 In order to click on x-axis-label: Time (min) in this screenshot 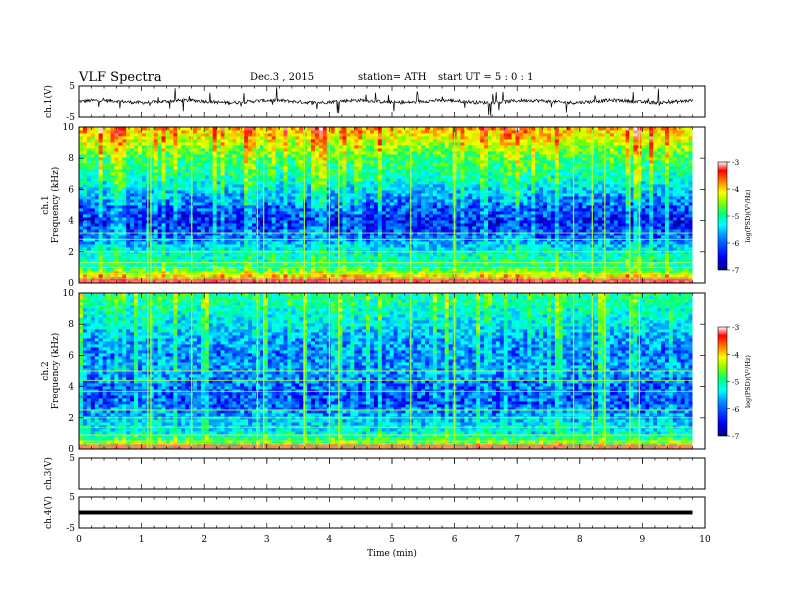, I will do `click(392, 553)`.